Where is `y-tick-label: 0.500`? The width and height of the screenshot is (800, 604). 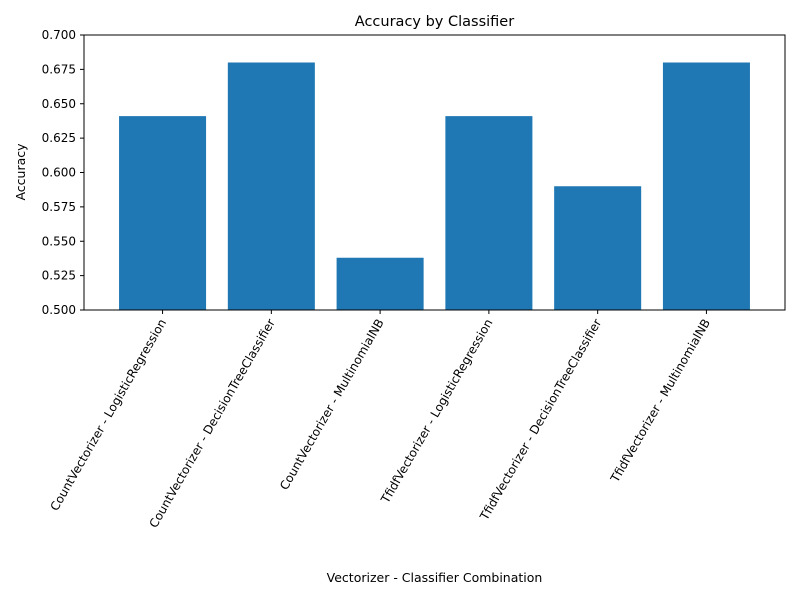
y-tick-label: 0.500 is located at coordinates (59, 310).